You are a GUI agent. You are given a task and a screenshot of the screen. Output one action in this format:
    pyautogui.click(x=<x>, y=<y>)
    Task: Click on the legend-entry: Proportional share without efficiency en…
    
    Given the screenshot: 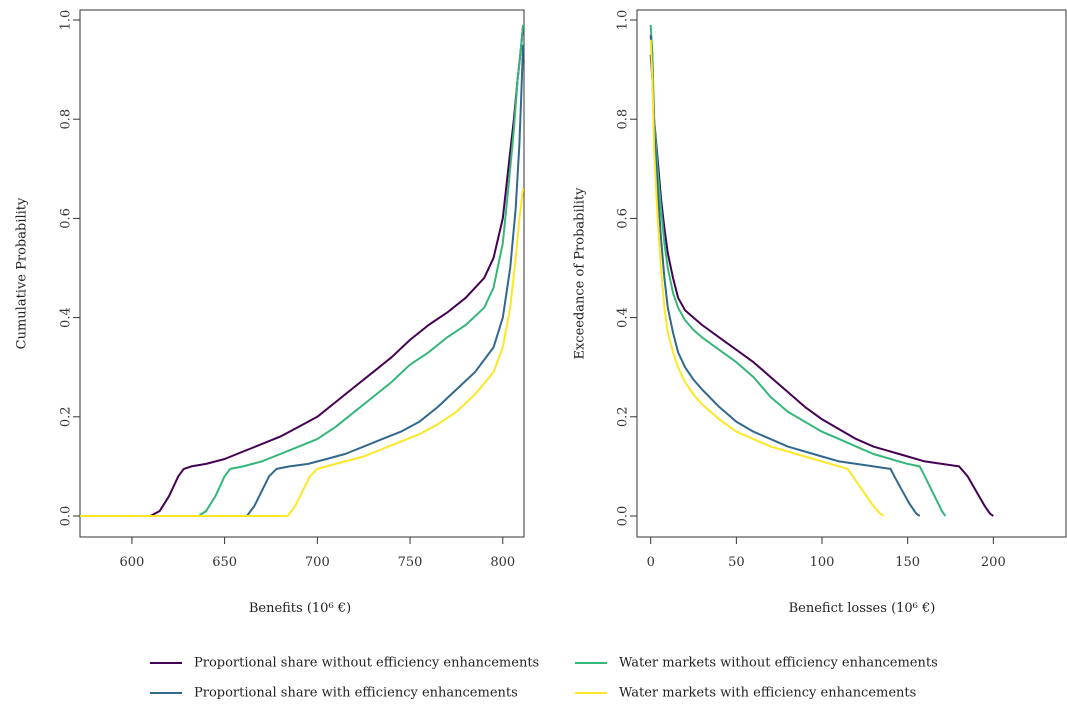 What is the action you would take?
    pyautogui.click(x=344, y=663)
    